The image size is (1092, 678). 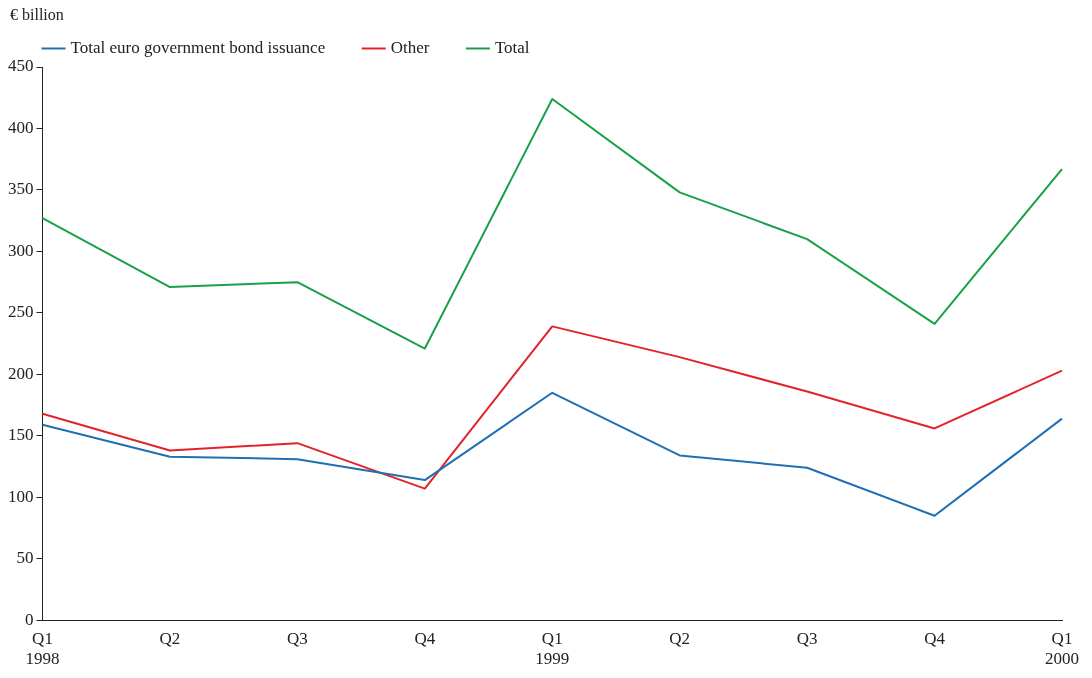 What do you see at coordinates (29, 619) in the screenshot?
I see `y-tick-label: 0` at bounding box center [29, 619].